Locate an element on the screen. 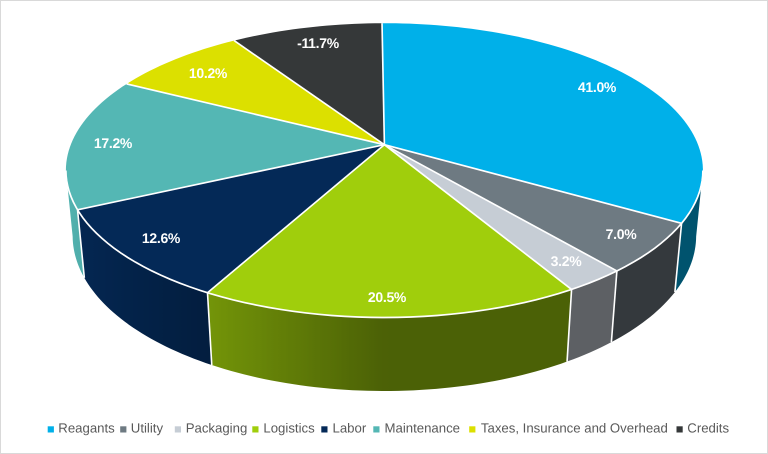  svg-text: Taxes, Insurance and Overhead is located at coordinates (574, 428).